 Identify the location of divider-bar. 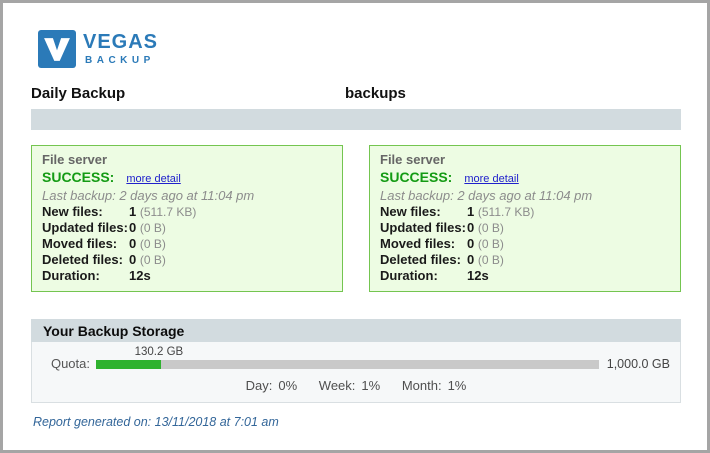
(356, 119).